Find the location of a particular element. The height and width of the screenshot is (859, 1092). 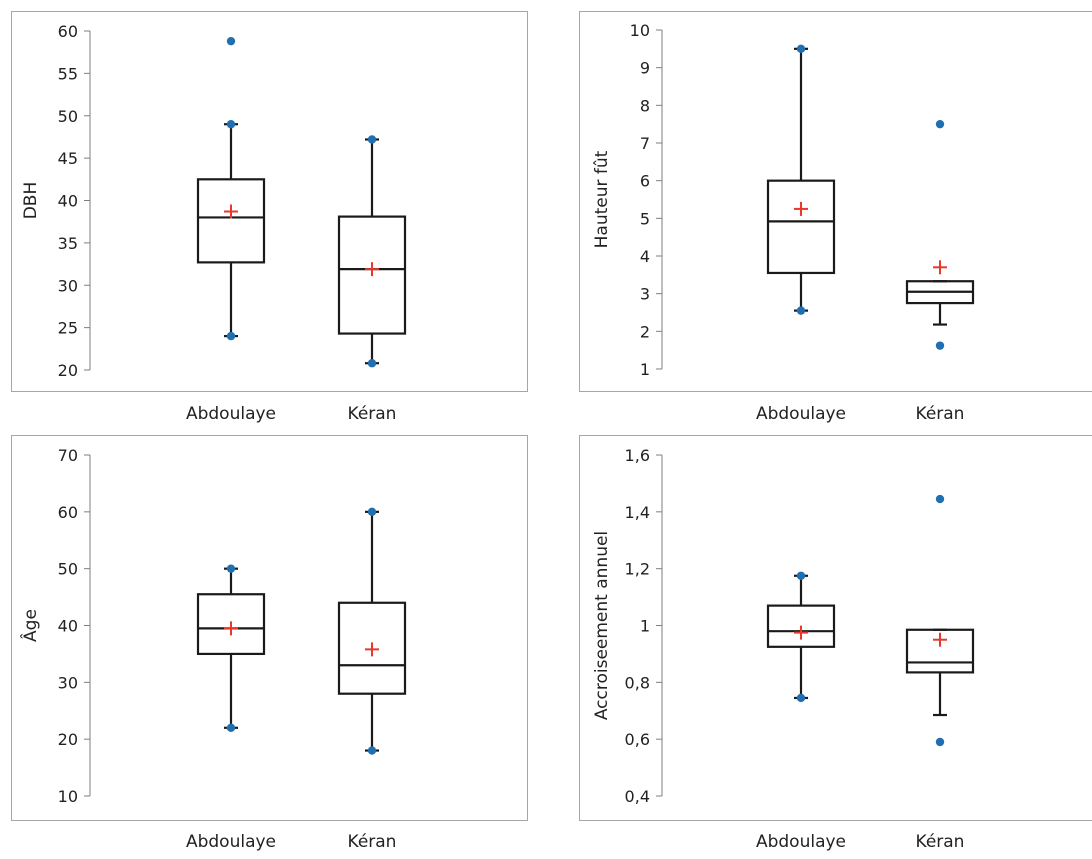

y-axis-title: Hauteur fût is located at coordinates (602, 199).